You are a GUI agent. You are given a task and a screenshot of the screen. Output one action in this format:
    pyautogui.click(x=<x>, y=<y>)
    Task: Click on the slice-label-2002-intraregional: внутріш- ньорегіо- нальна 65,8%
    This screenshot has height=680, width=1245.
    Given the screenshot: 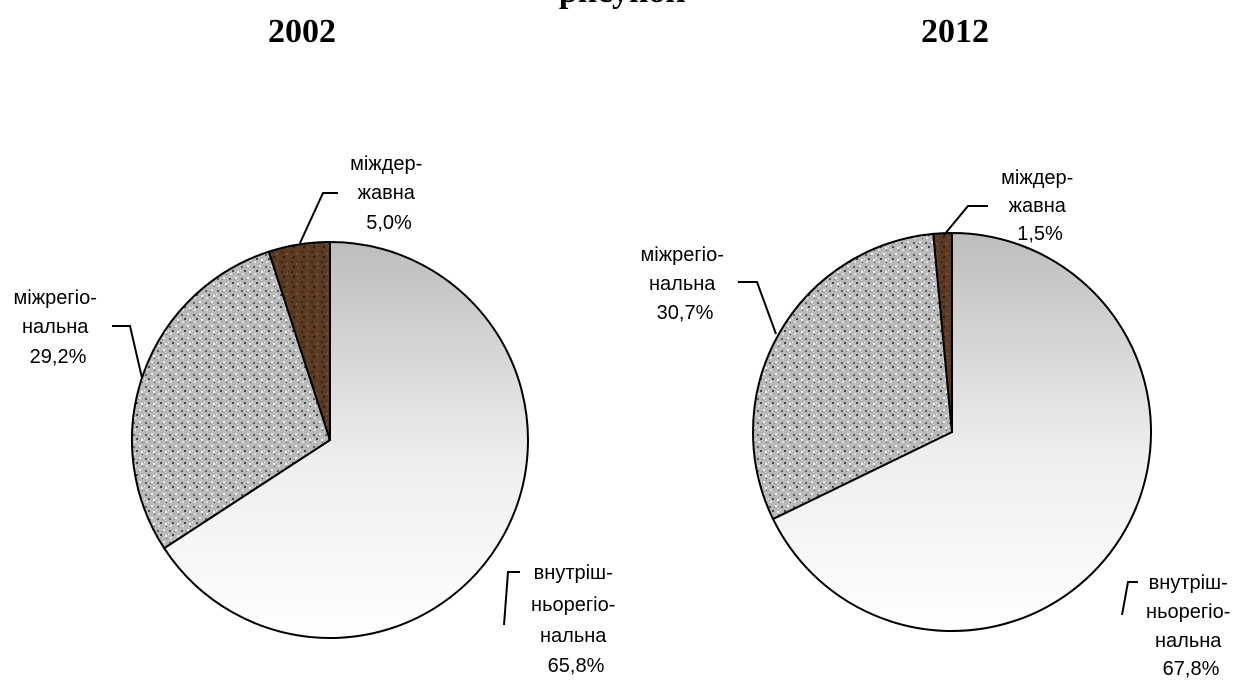 What is the action you would take?
    pyautogui.click(x=576, y=619)
    